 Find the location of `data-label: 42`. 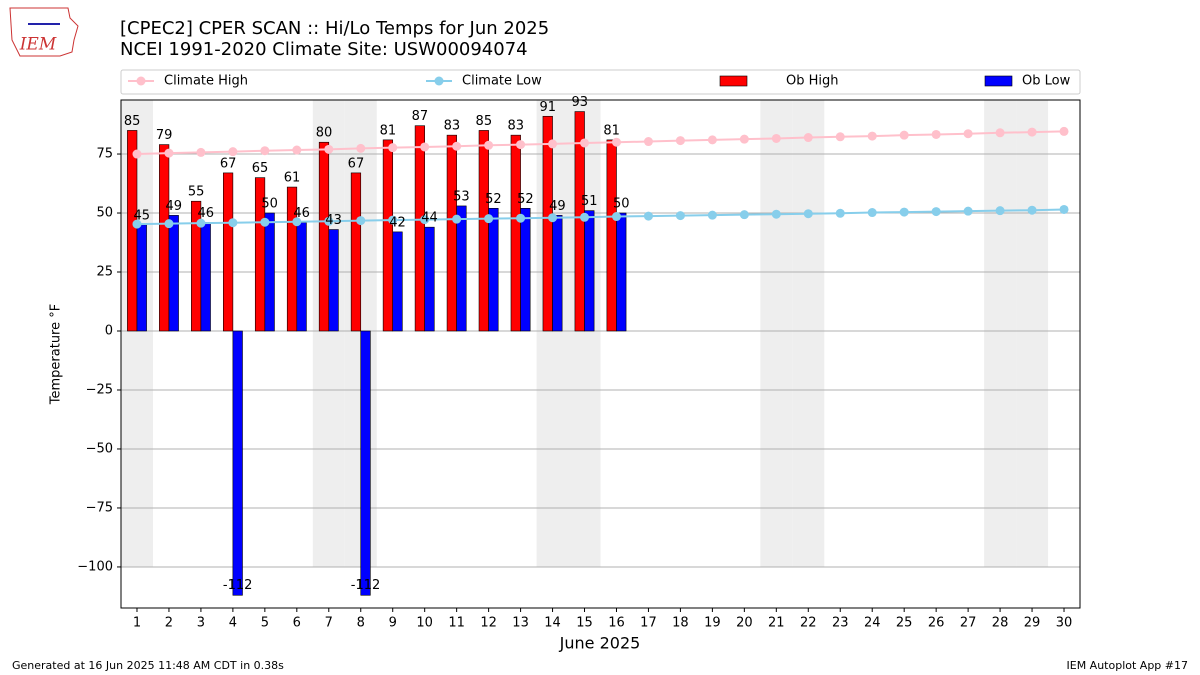

data-label: 42 is located at coordinates (397, 222).